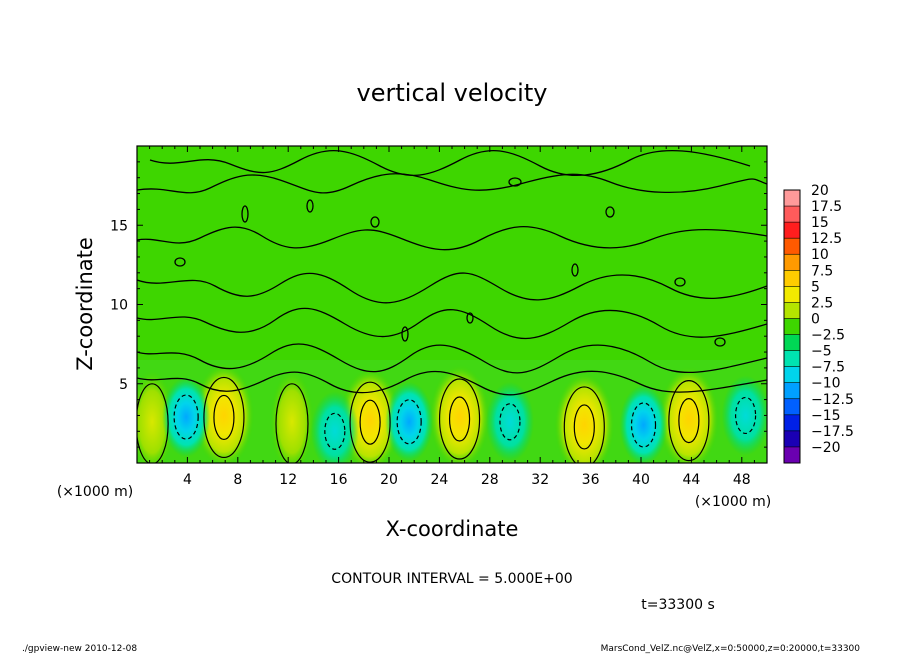 The height and width of the screenshot is (654, 904). What do you see at coordinates (828, 336) in the screenshot?
I see `colorbar-label: −2.5` at bounding box center [828, 336].